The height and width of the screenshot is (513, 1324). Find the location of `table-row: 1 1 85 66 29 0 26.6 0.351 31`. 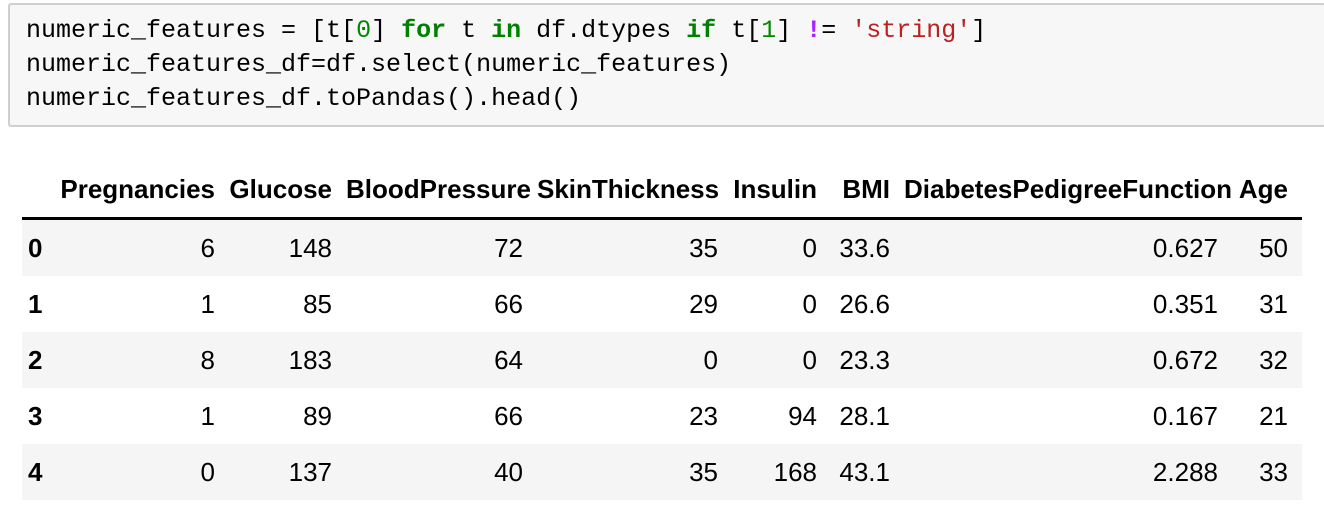

table-row: 1 1 85 66 29 0 26.6 0.351 31 is located at coordinates (662, 304).